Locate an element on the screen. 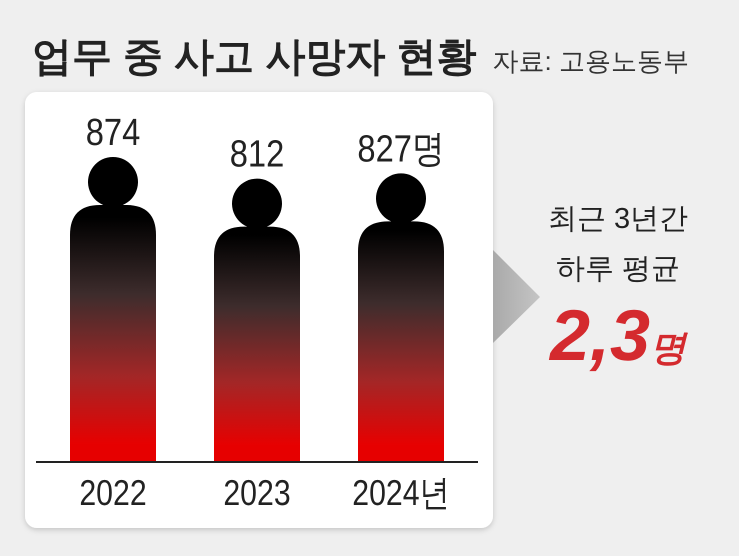 The height and width of the screenshot is (556, 739). x-tick-label: 2023 is located at coordinates (263, 492).